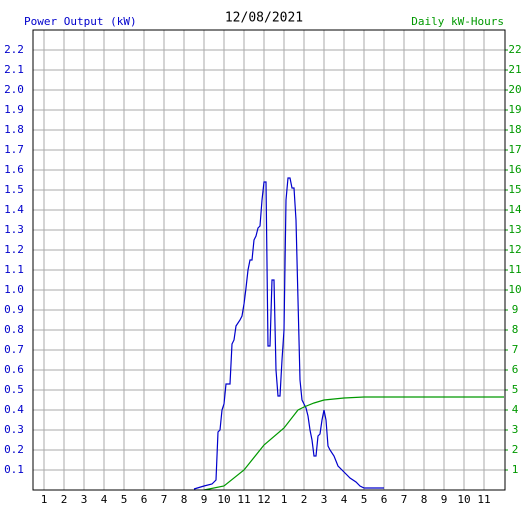  What do you see at coordinates (14, 269) in the screenshot?
I see `y-tick-label: 1.1` at bounding box center [14, 269].